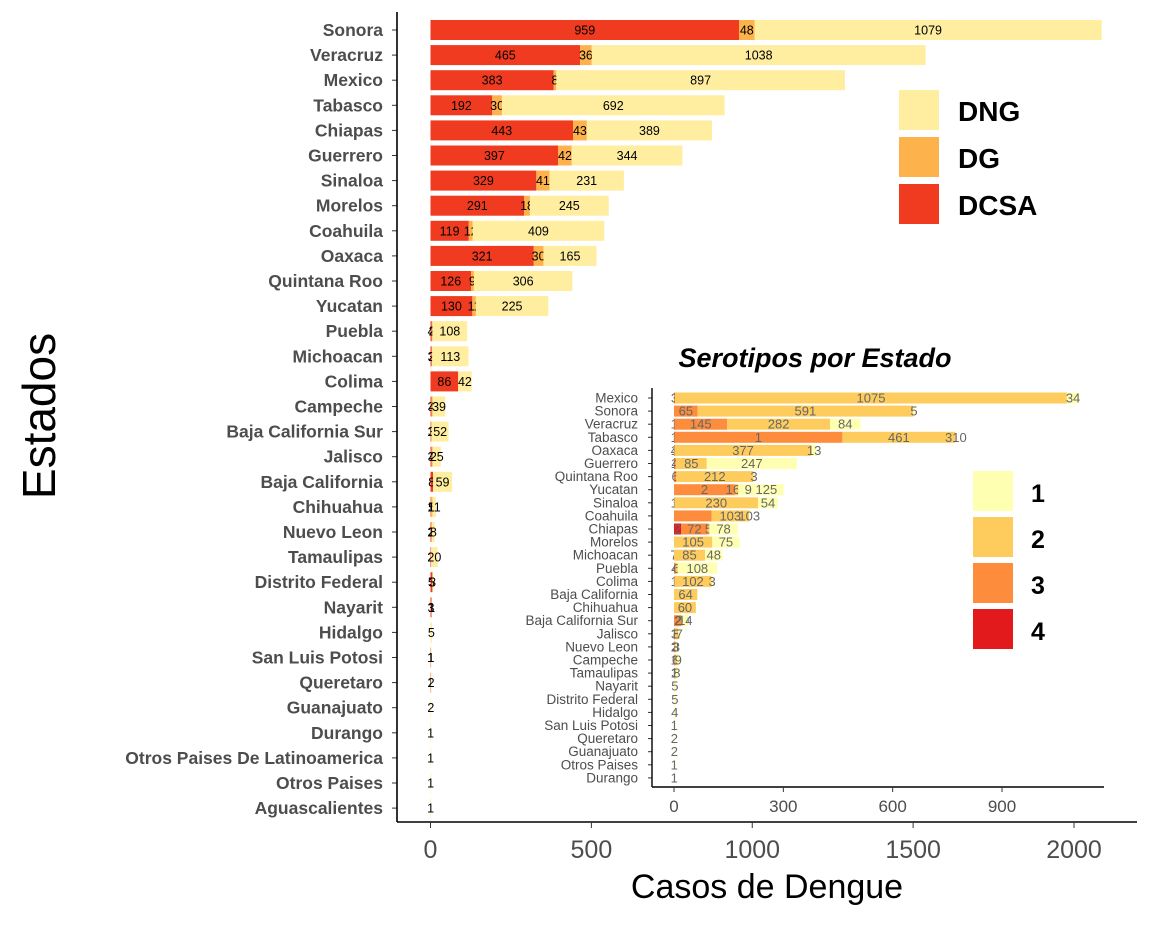 This screenshot has height=926, width=1152. Describe the element at coordinates (674, 686) in the screenshot. I see `inset-data-label: 5` at that location.